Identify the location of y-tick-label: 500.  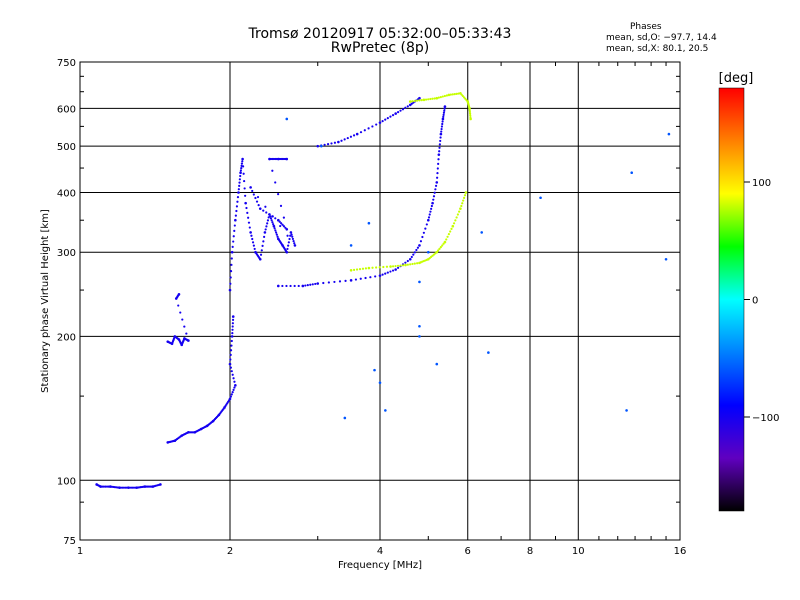
(66, 147).